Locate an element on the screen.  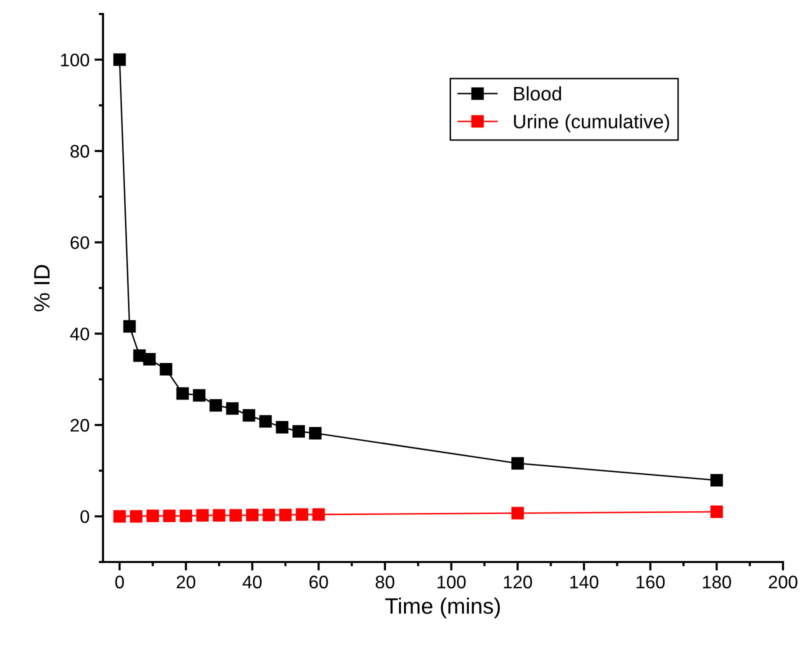
x-tick-label: 200 is located at coordinates (783, 582).